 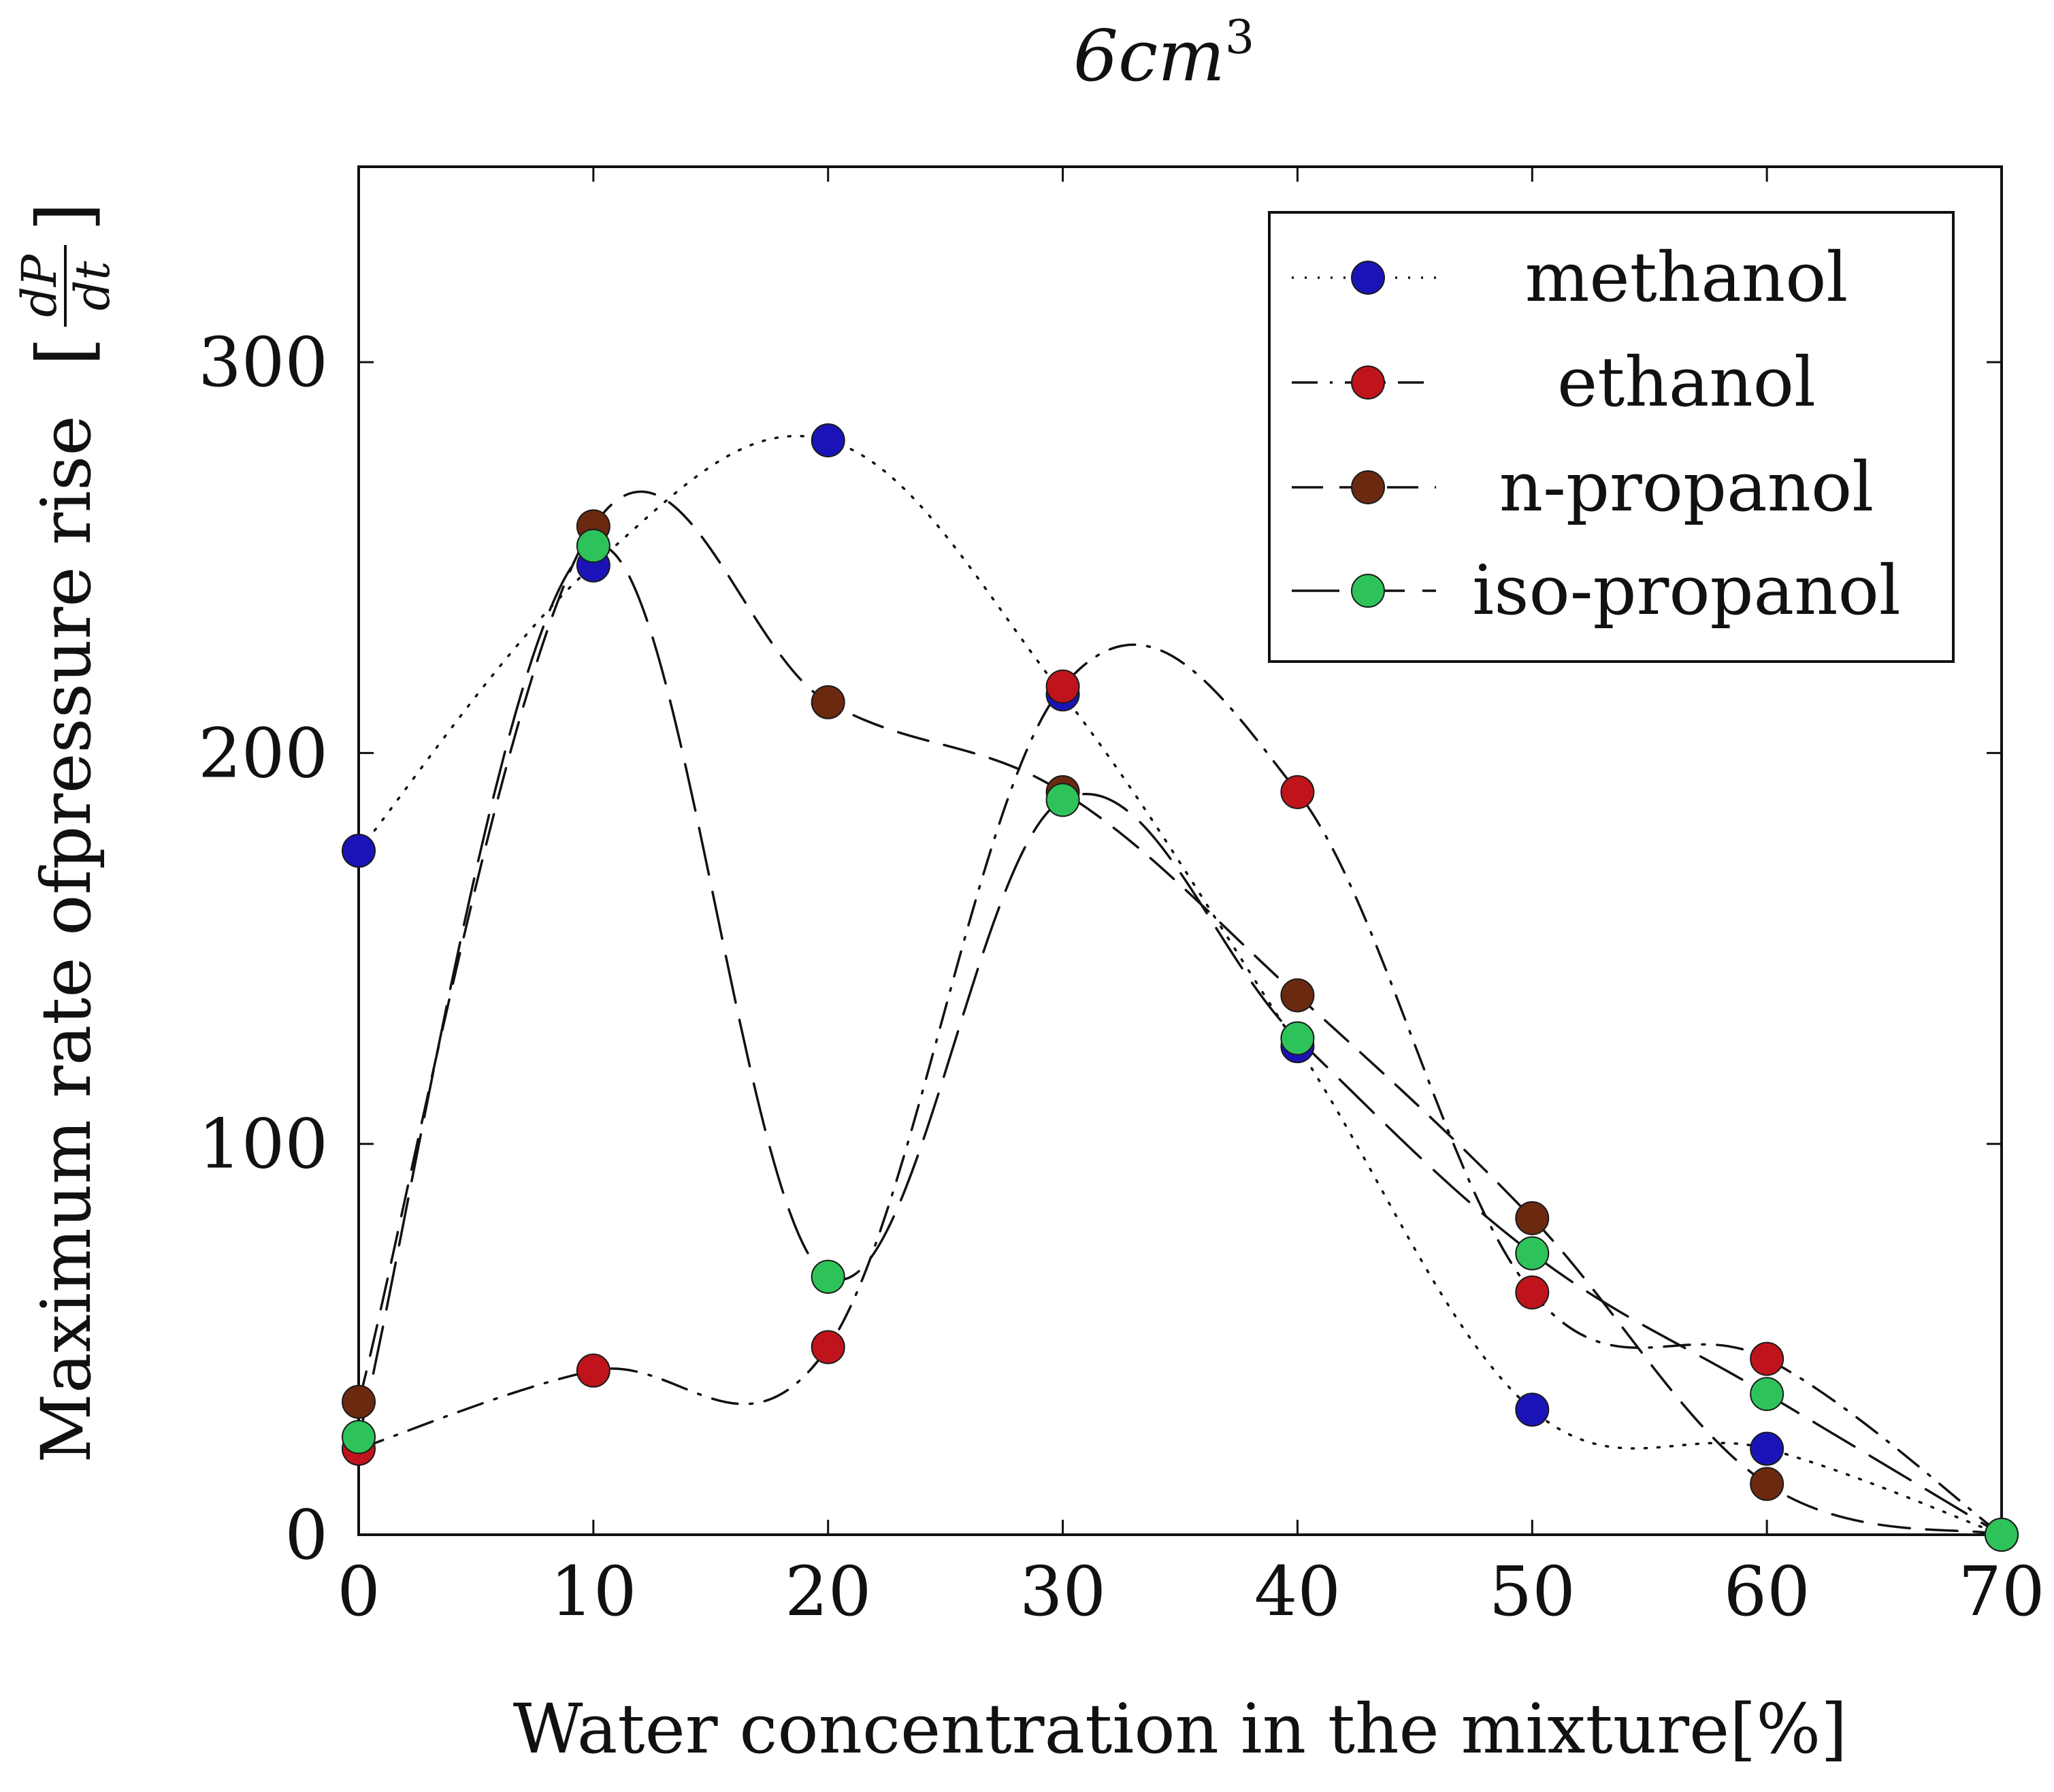 I want to click on x-tick-label: 20, so click(x=828, y=1592).